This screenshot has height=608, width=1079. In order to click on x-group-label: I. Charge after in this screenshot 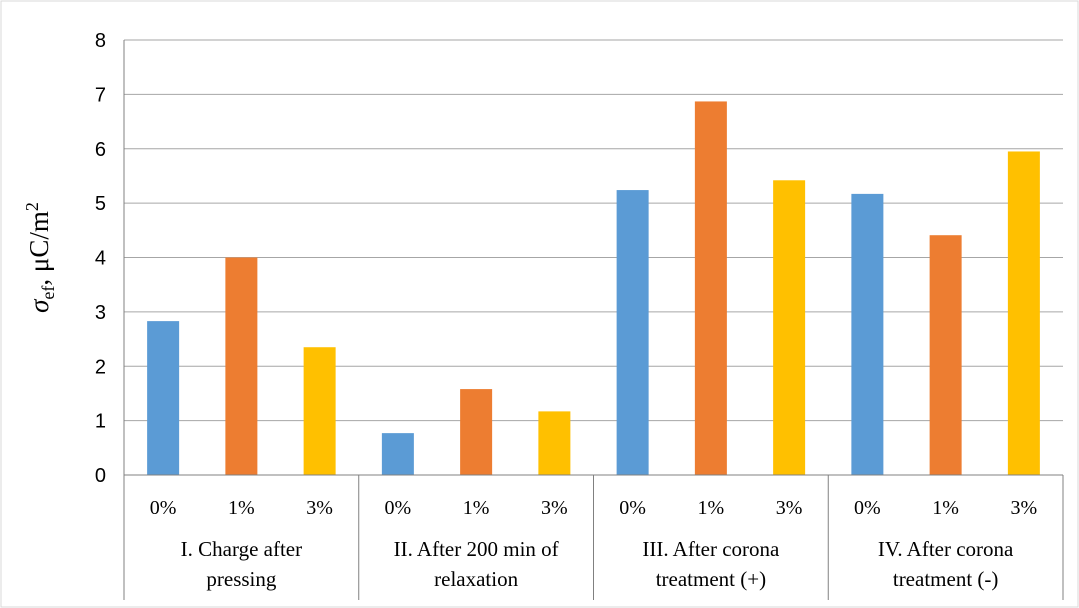, I will do `click(241, 549)`.